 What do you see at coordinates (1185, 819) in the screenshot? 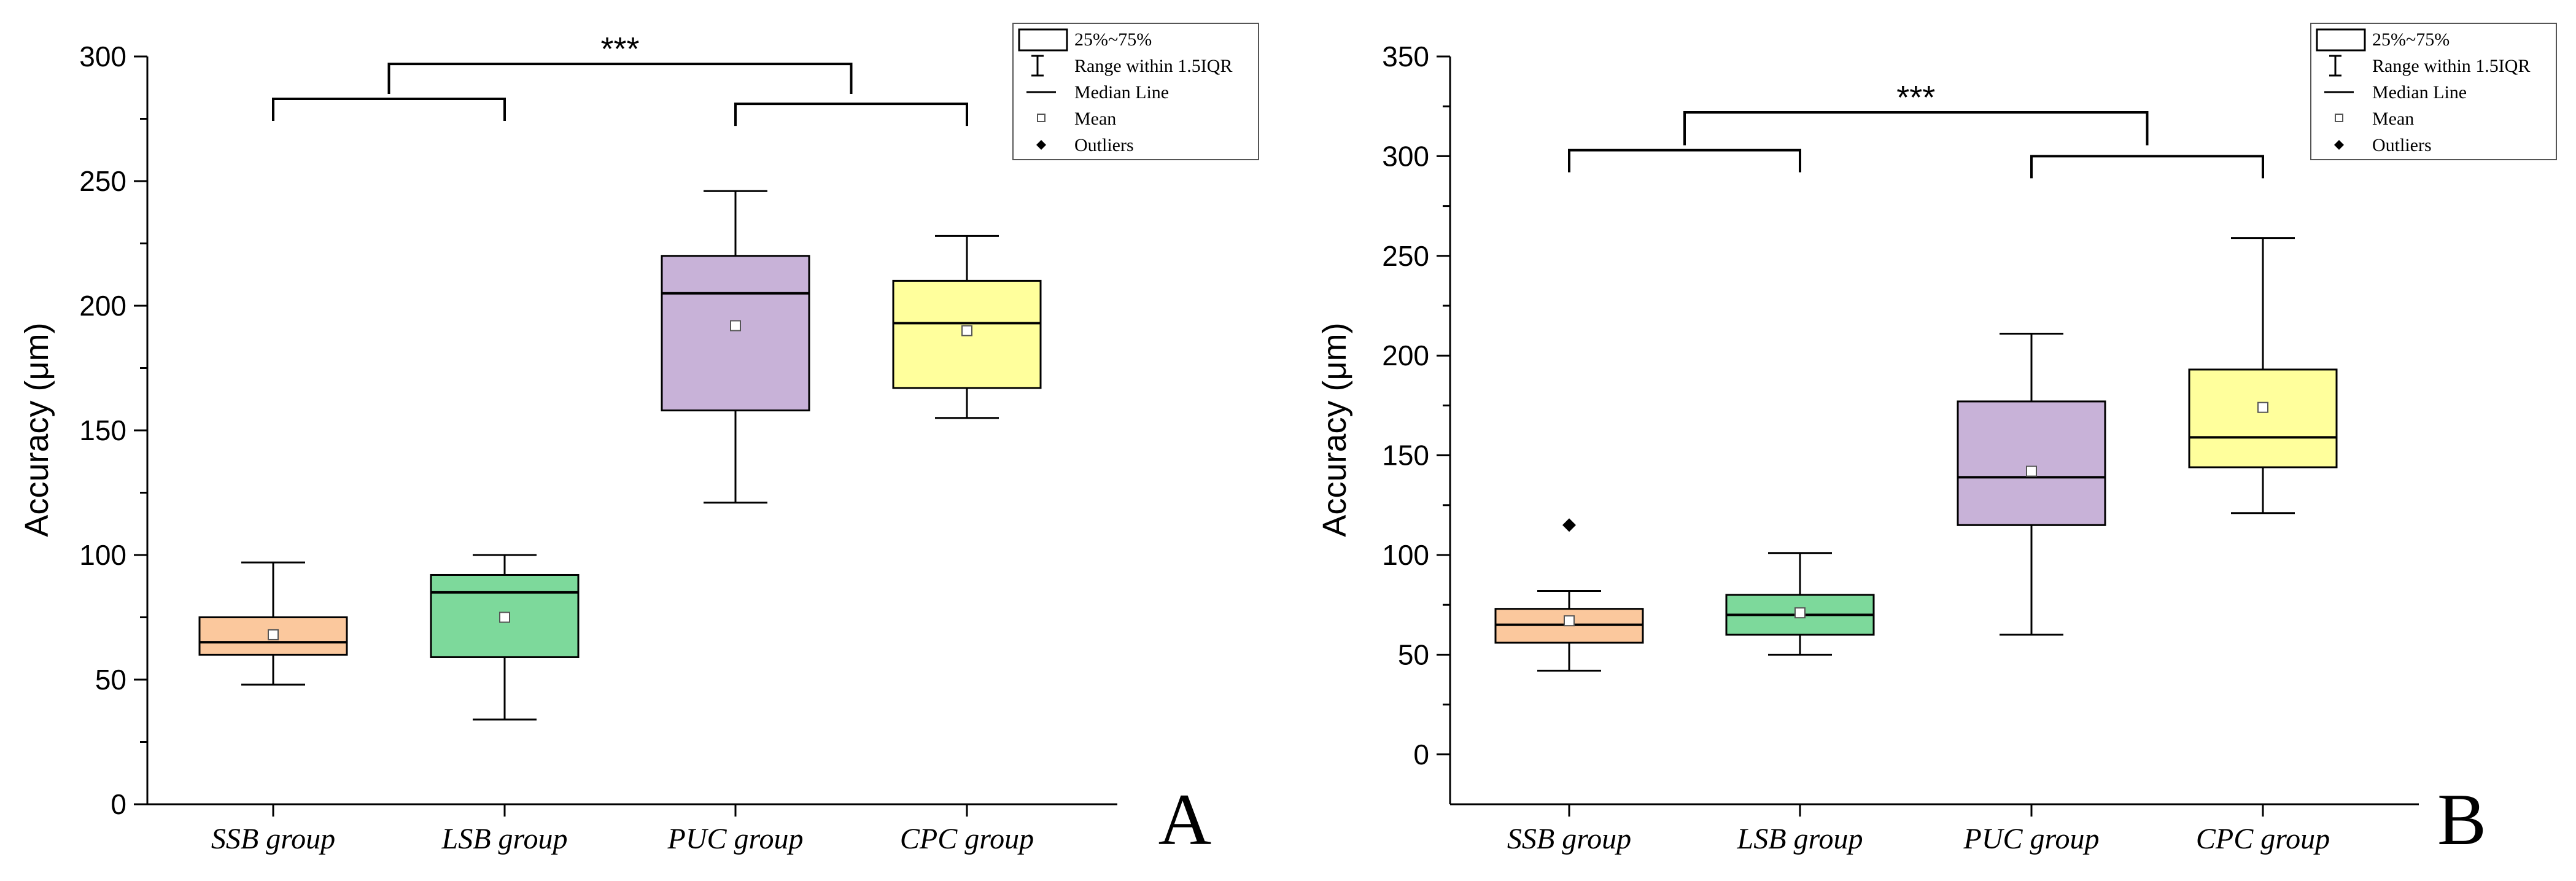
I see `panel-letter: A` at bounding box center [1185, 819].